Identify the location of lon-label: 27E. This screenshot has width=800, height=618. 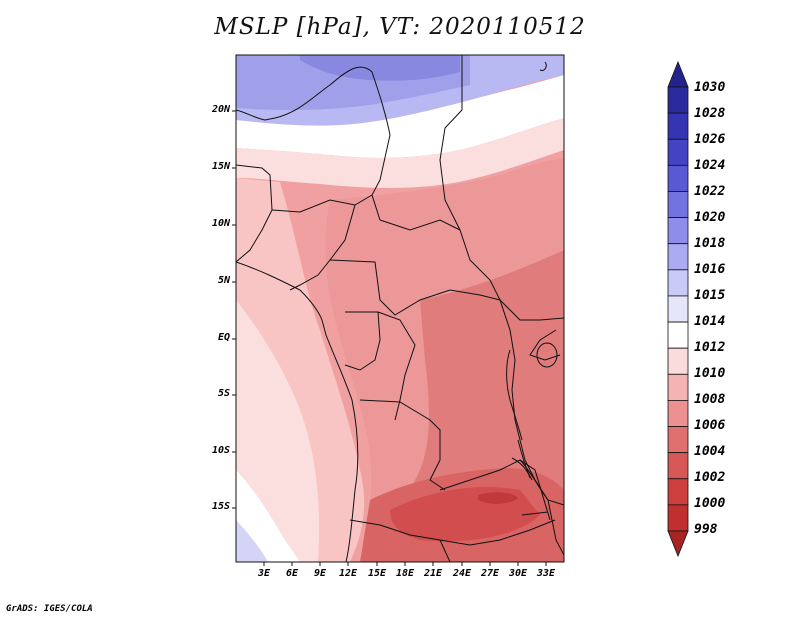
(490, 573).